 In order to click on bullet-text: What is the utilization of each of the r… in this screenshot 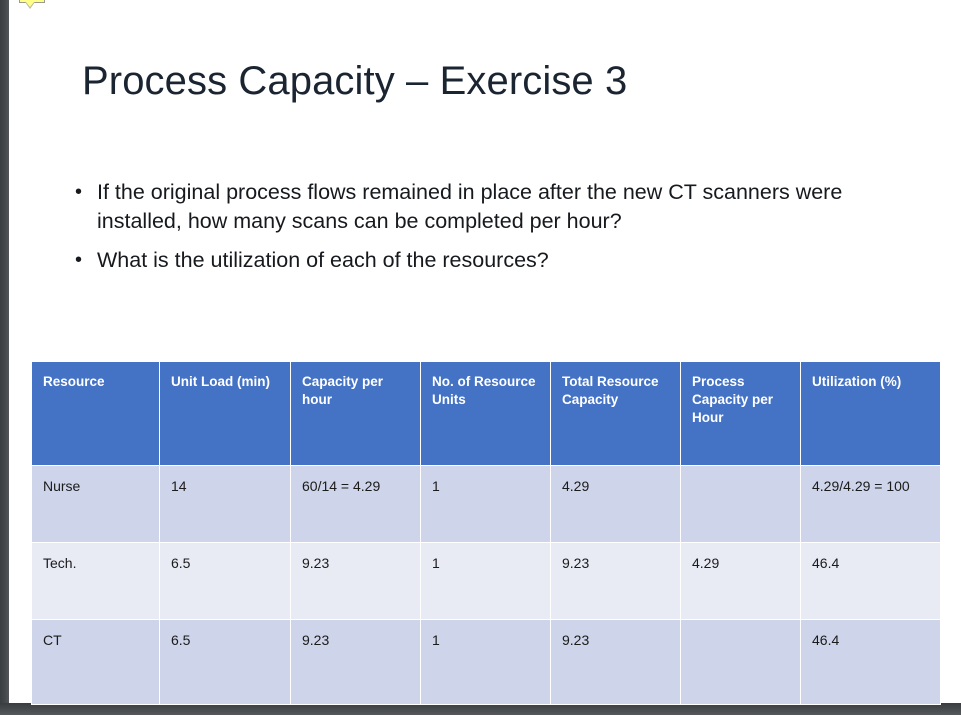, I will do `click(323, 260)`.